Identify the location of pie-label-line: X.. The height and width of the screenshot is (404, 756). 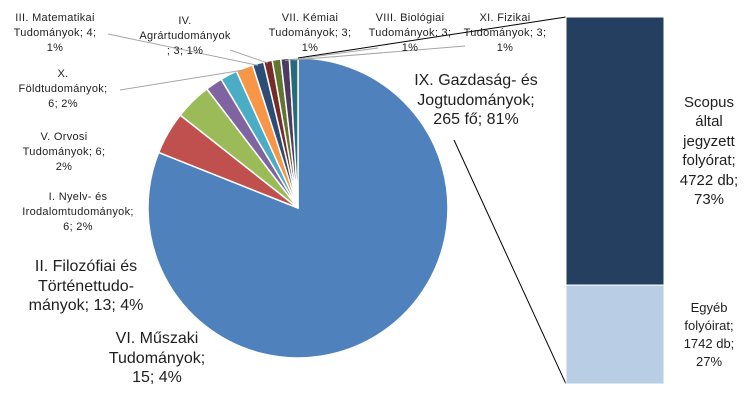
(63, 74).